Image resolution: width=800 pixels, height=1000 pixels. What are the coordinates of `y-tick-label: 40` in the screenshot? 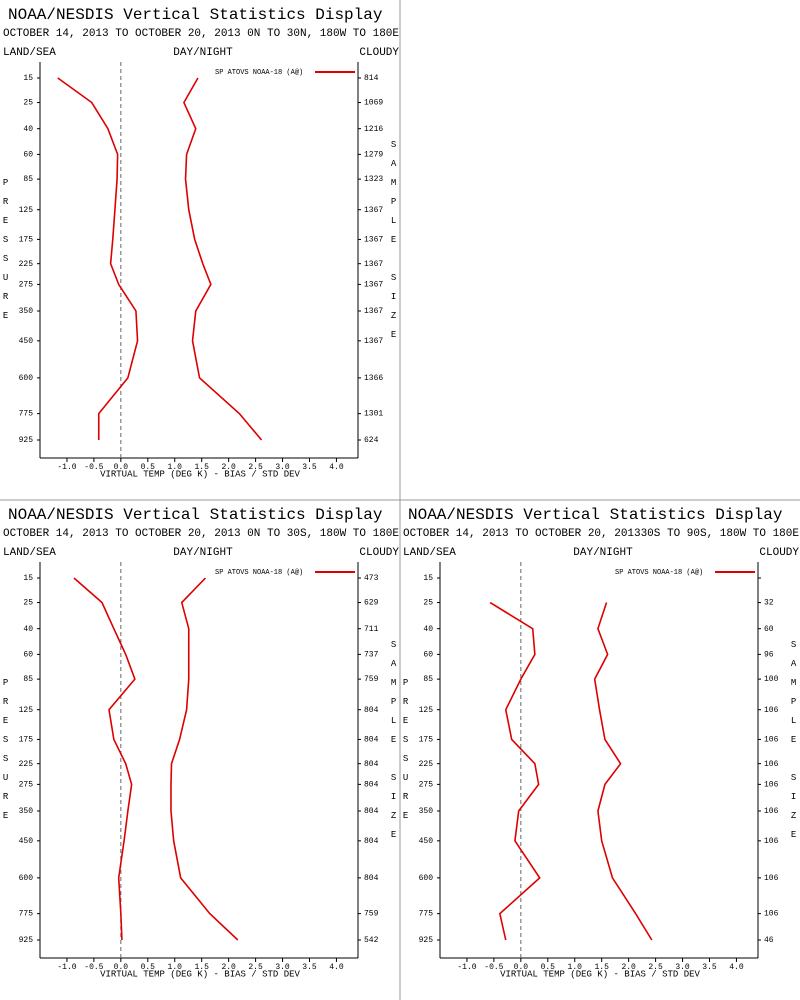 It's located at (428, 629).